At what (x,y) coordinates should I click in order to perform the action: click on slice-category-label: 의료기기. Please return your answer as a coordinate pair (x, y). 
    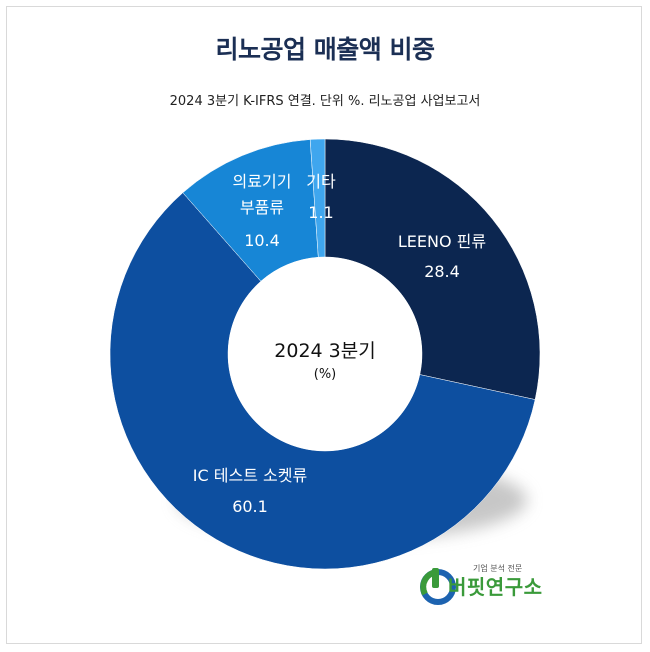
    Looking at the image, I should click on (262, 181).